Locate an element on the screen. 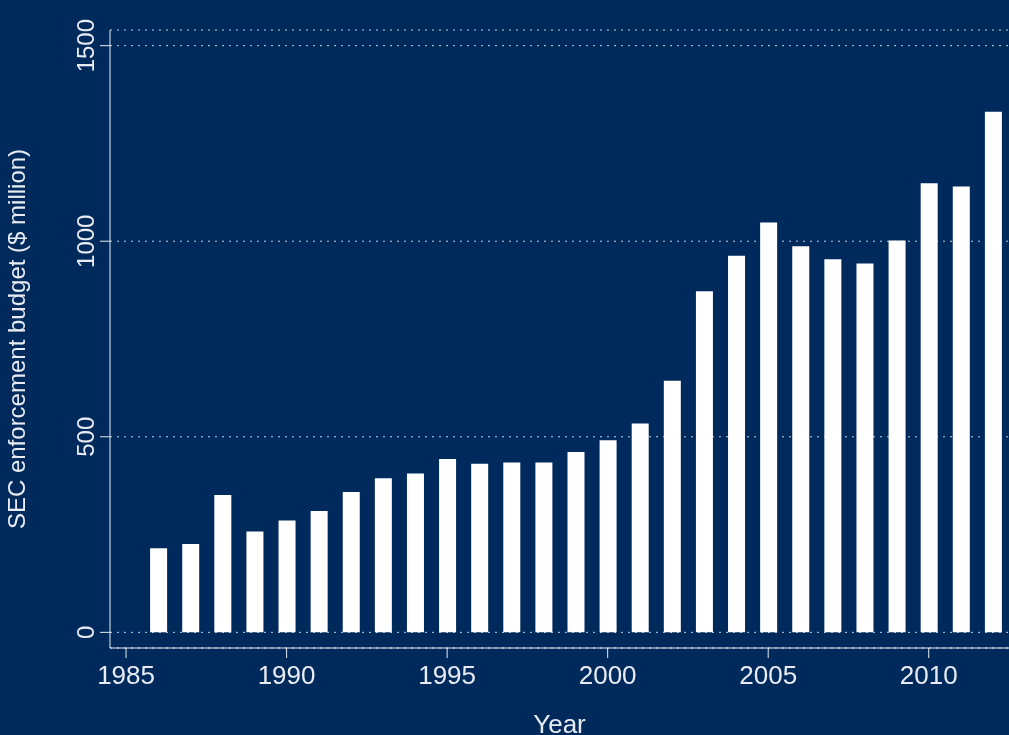  x-tick-label: 2005 is located at coordinates (768, 675).